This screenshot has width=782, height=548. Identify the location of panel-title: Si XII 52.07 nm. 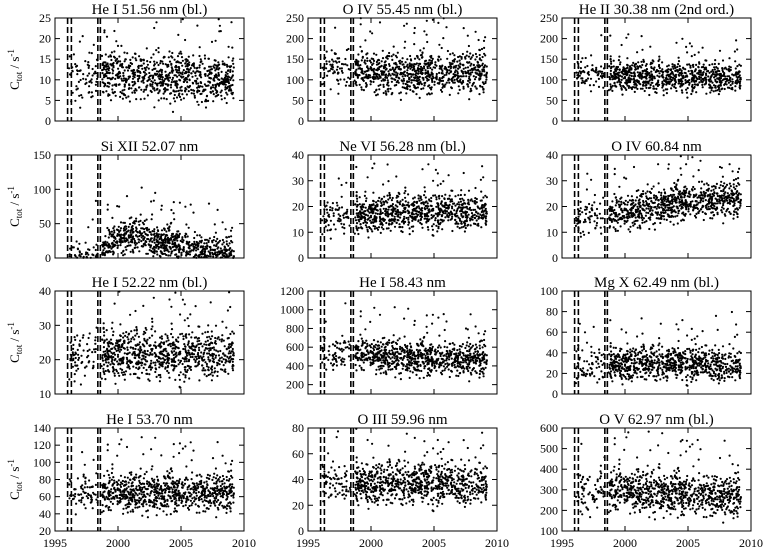
(150, 147).